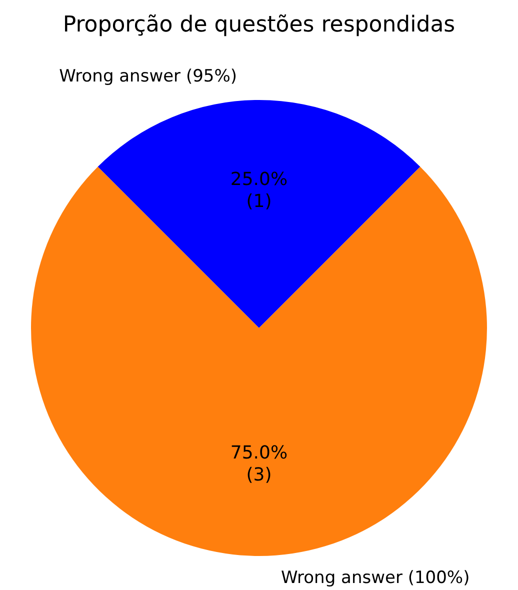 The height and width of the screenshot is (590, 518). I want to click on slice-label: Wrong answer (95%), so click(148, 76).